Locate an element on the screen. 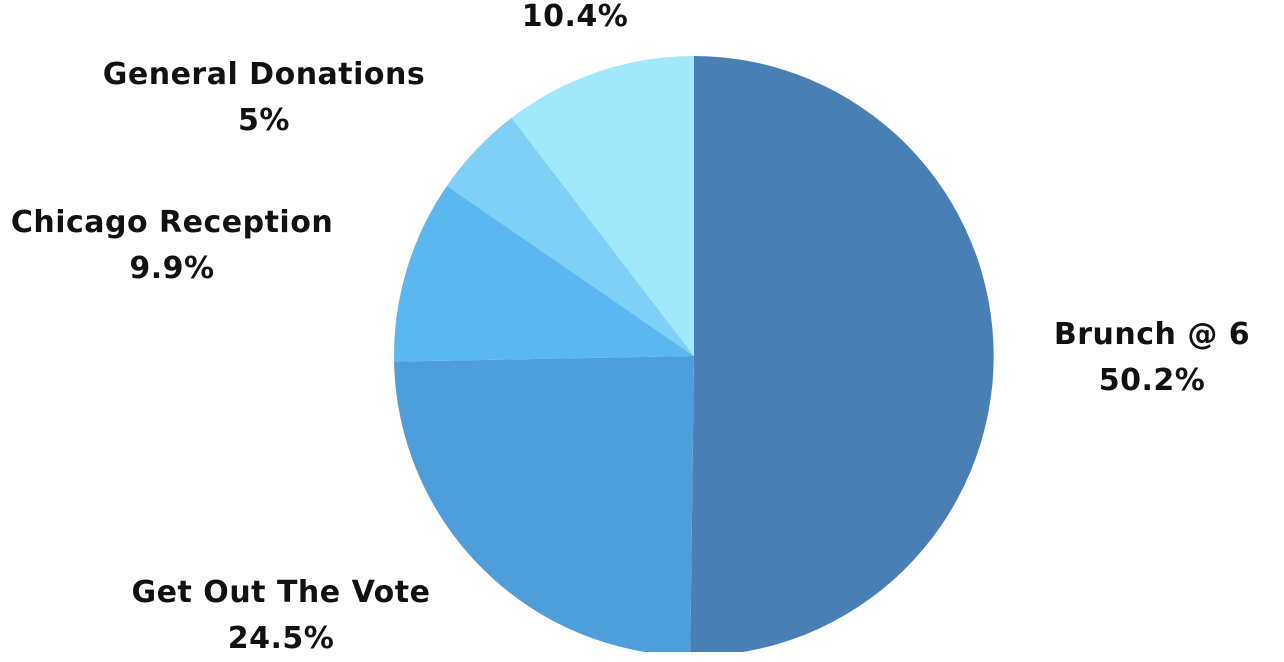  slice-percent-3: 5% is located at coordinates (264, 120).